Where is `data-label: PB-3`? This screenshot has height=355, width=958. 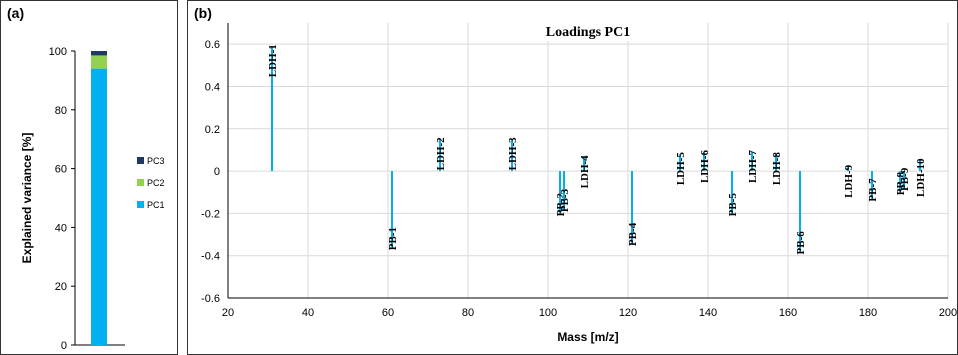
data-label: PB-3 is located at coordinates (565, 200).